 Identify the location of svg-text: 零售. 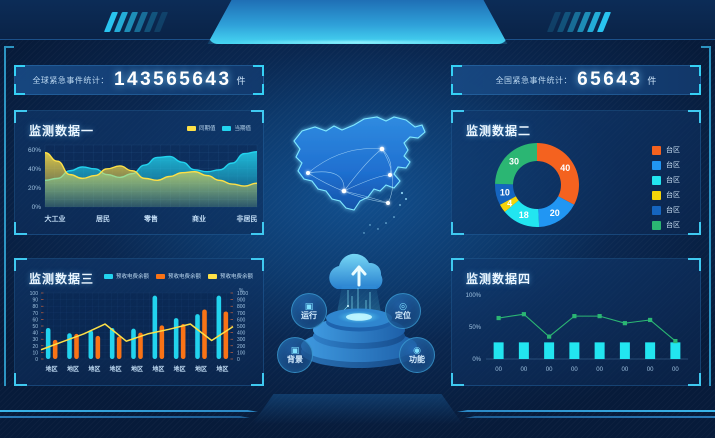
(150, 218).